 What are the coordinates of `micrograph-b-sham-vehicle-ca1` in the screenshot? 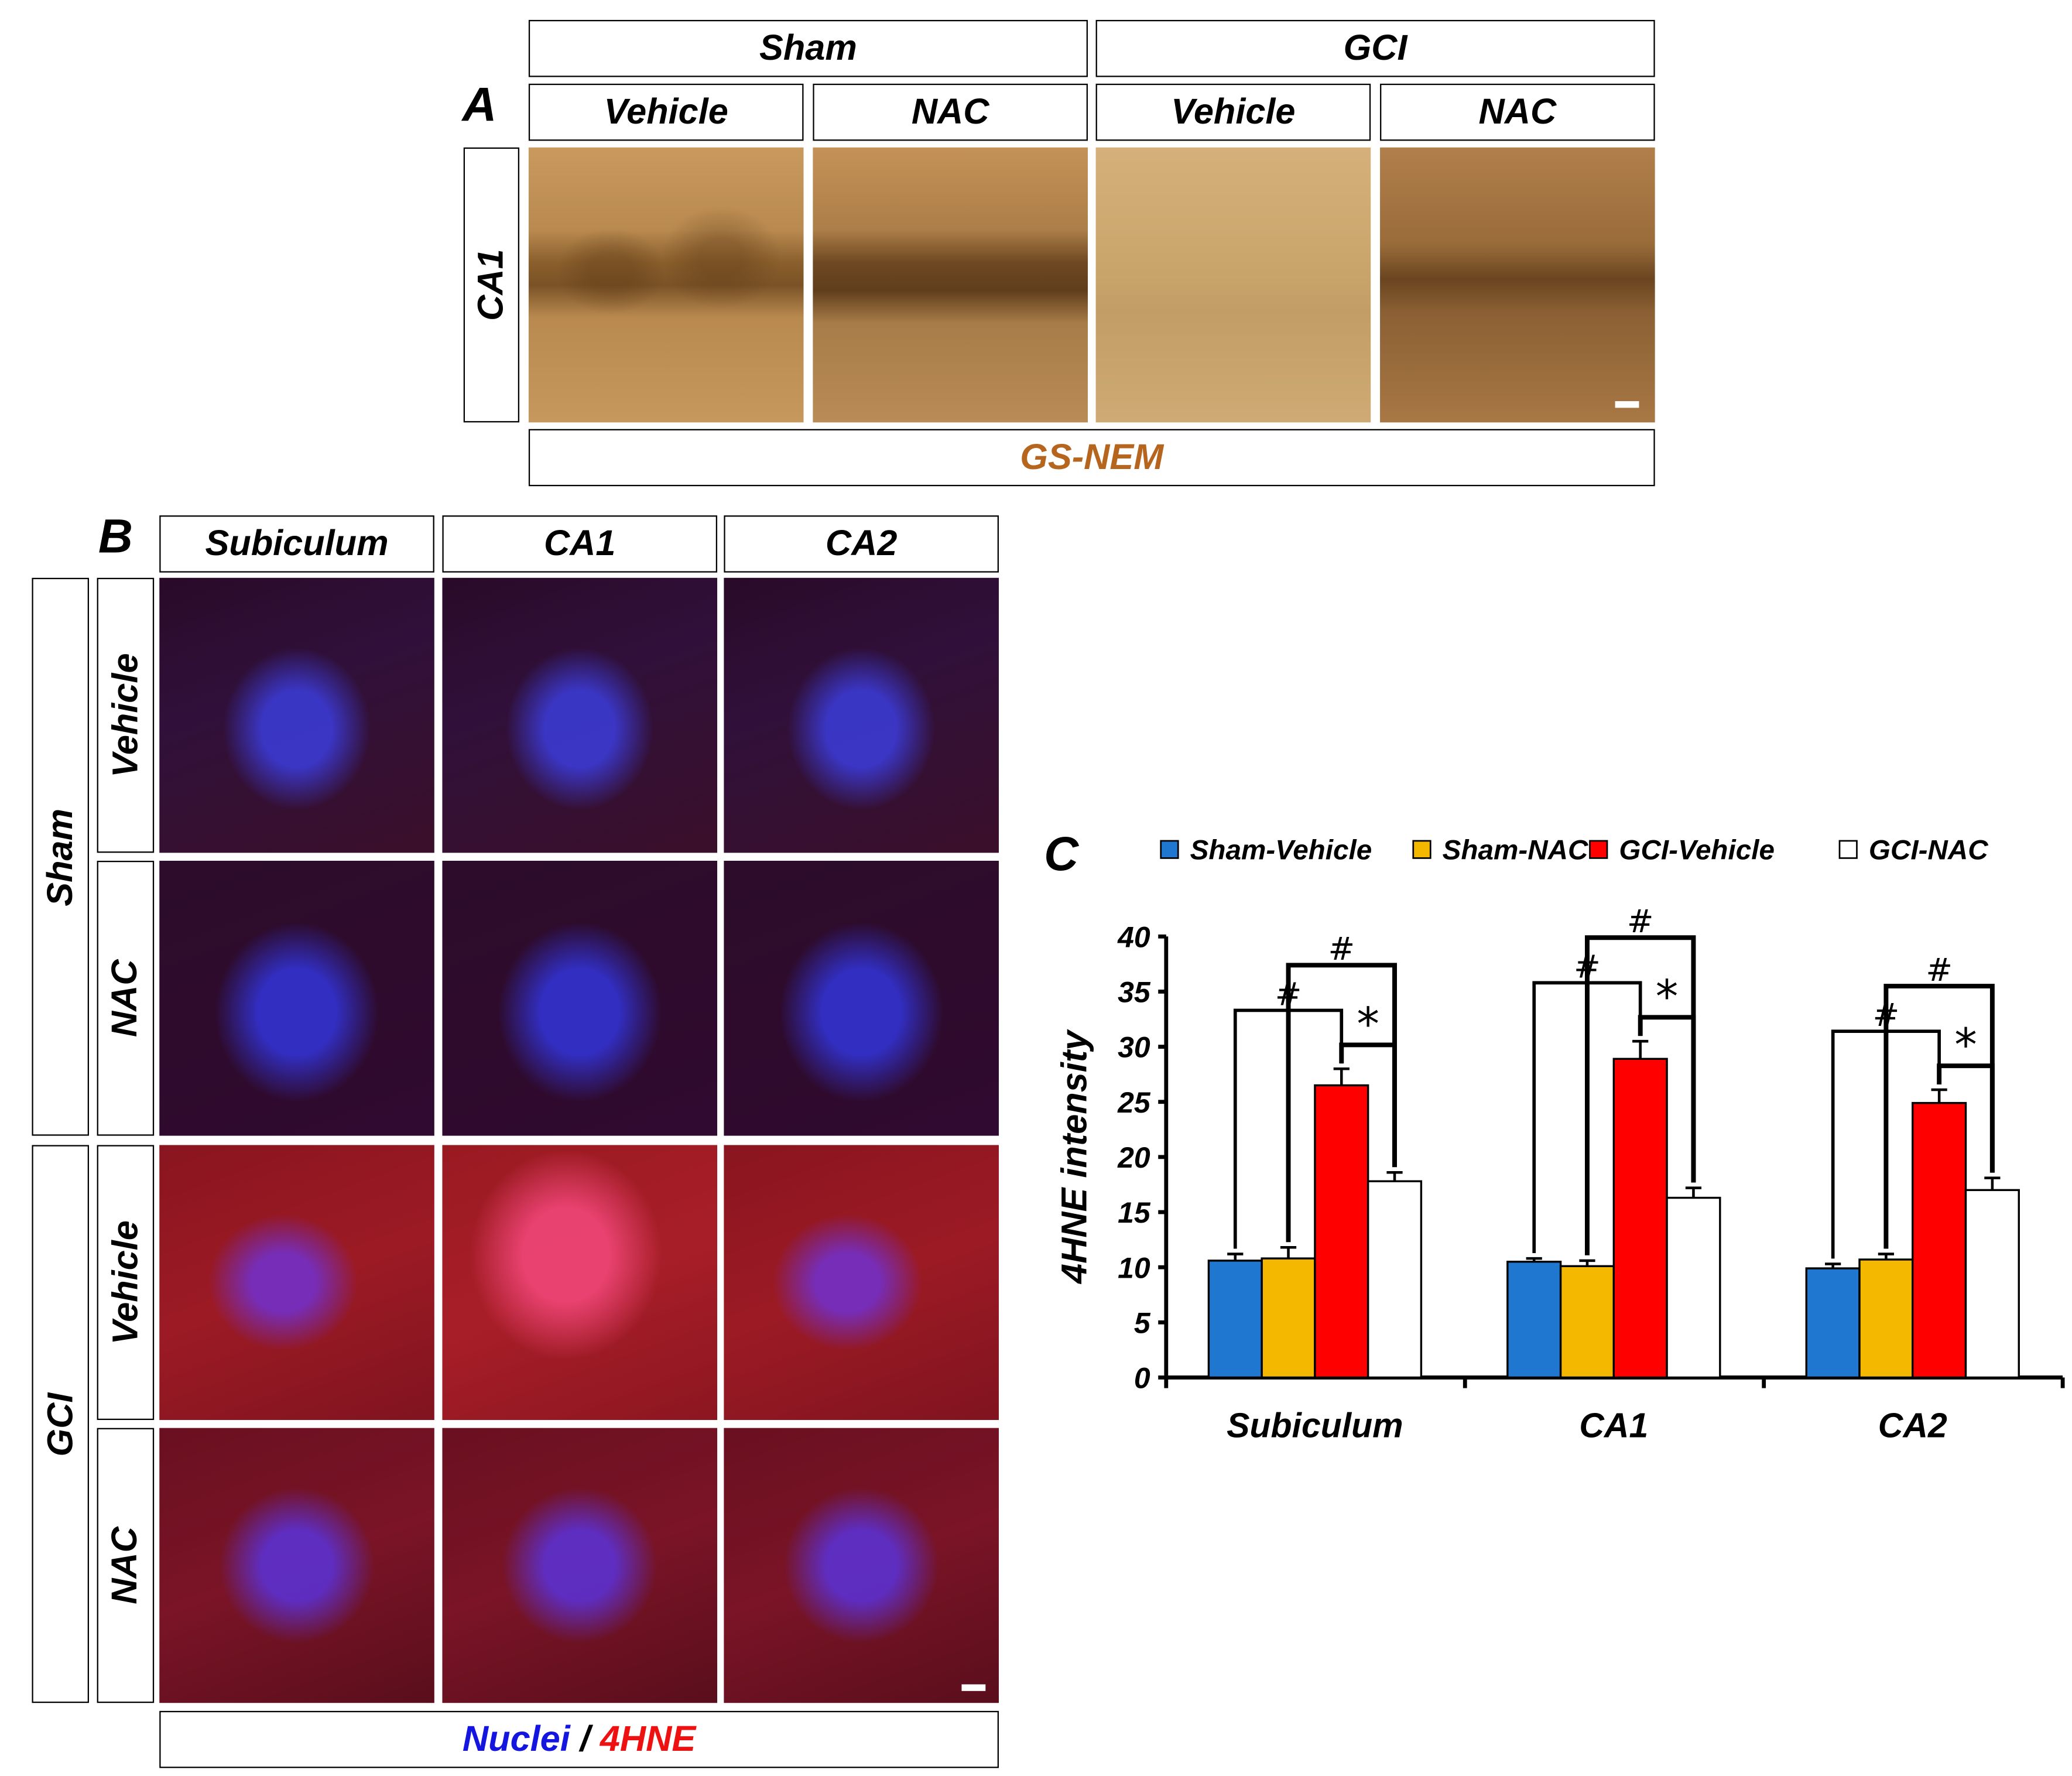 It's located at (580, 715).